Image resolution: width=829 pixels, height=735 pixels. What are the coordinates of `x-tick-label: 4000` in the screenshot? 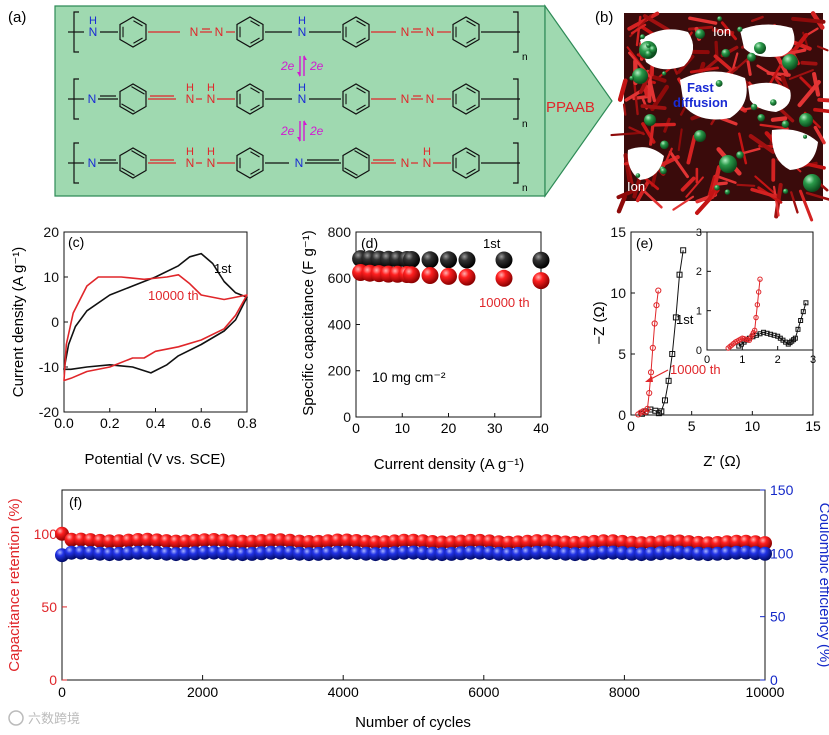 It's located at (343, 692).